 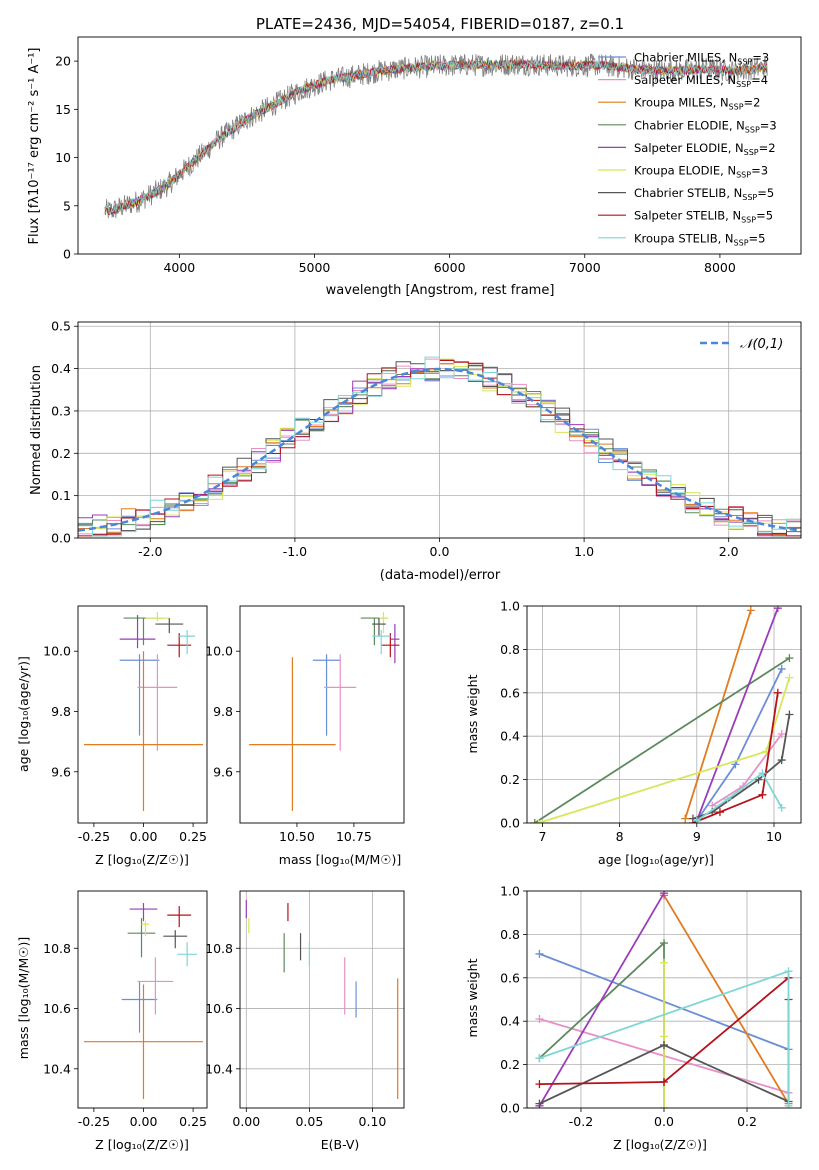 What do you see at coordinates (219, 651) in the screenshot?
I see `age-vs-mass-ytick-label: 10.0` at bounding box center [219, 651].